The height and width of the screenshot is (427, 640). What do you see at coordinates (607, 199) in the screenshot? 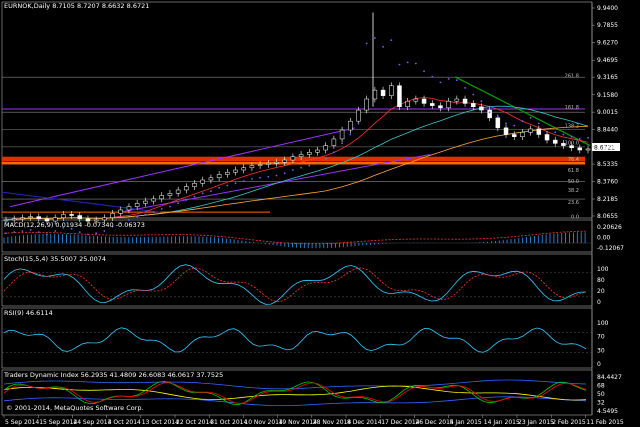
I see `price-tick-label: 8.2185` at bounding box center [607, 199].